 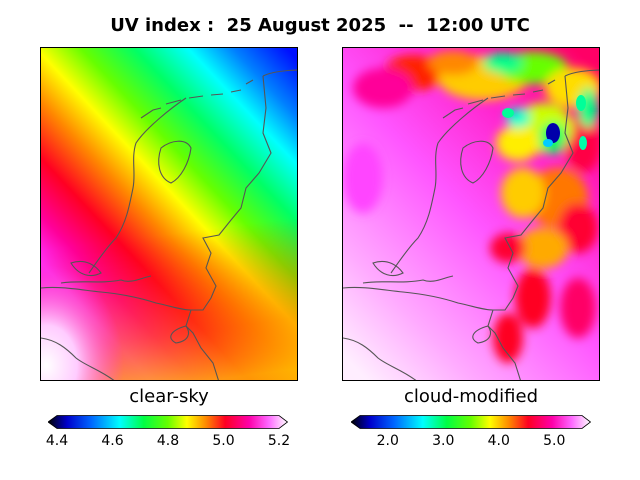 What do you see at coordinates (320, 25) in the screenshot?
I see `map-title: UV index : 25 August 2025 -- 12:00 UTC` at bounding box center [320, 25].